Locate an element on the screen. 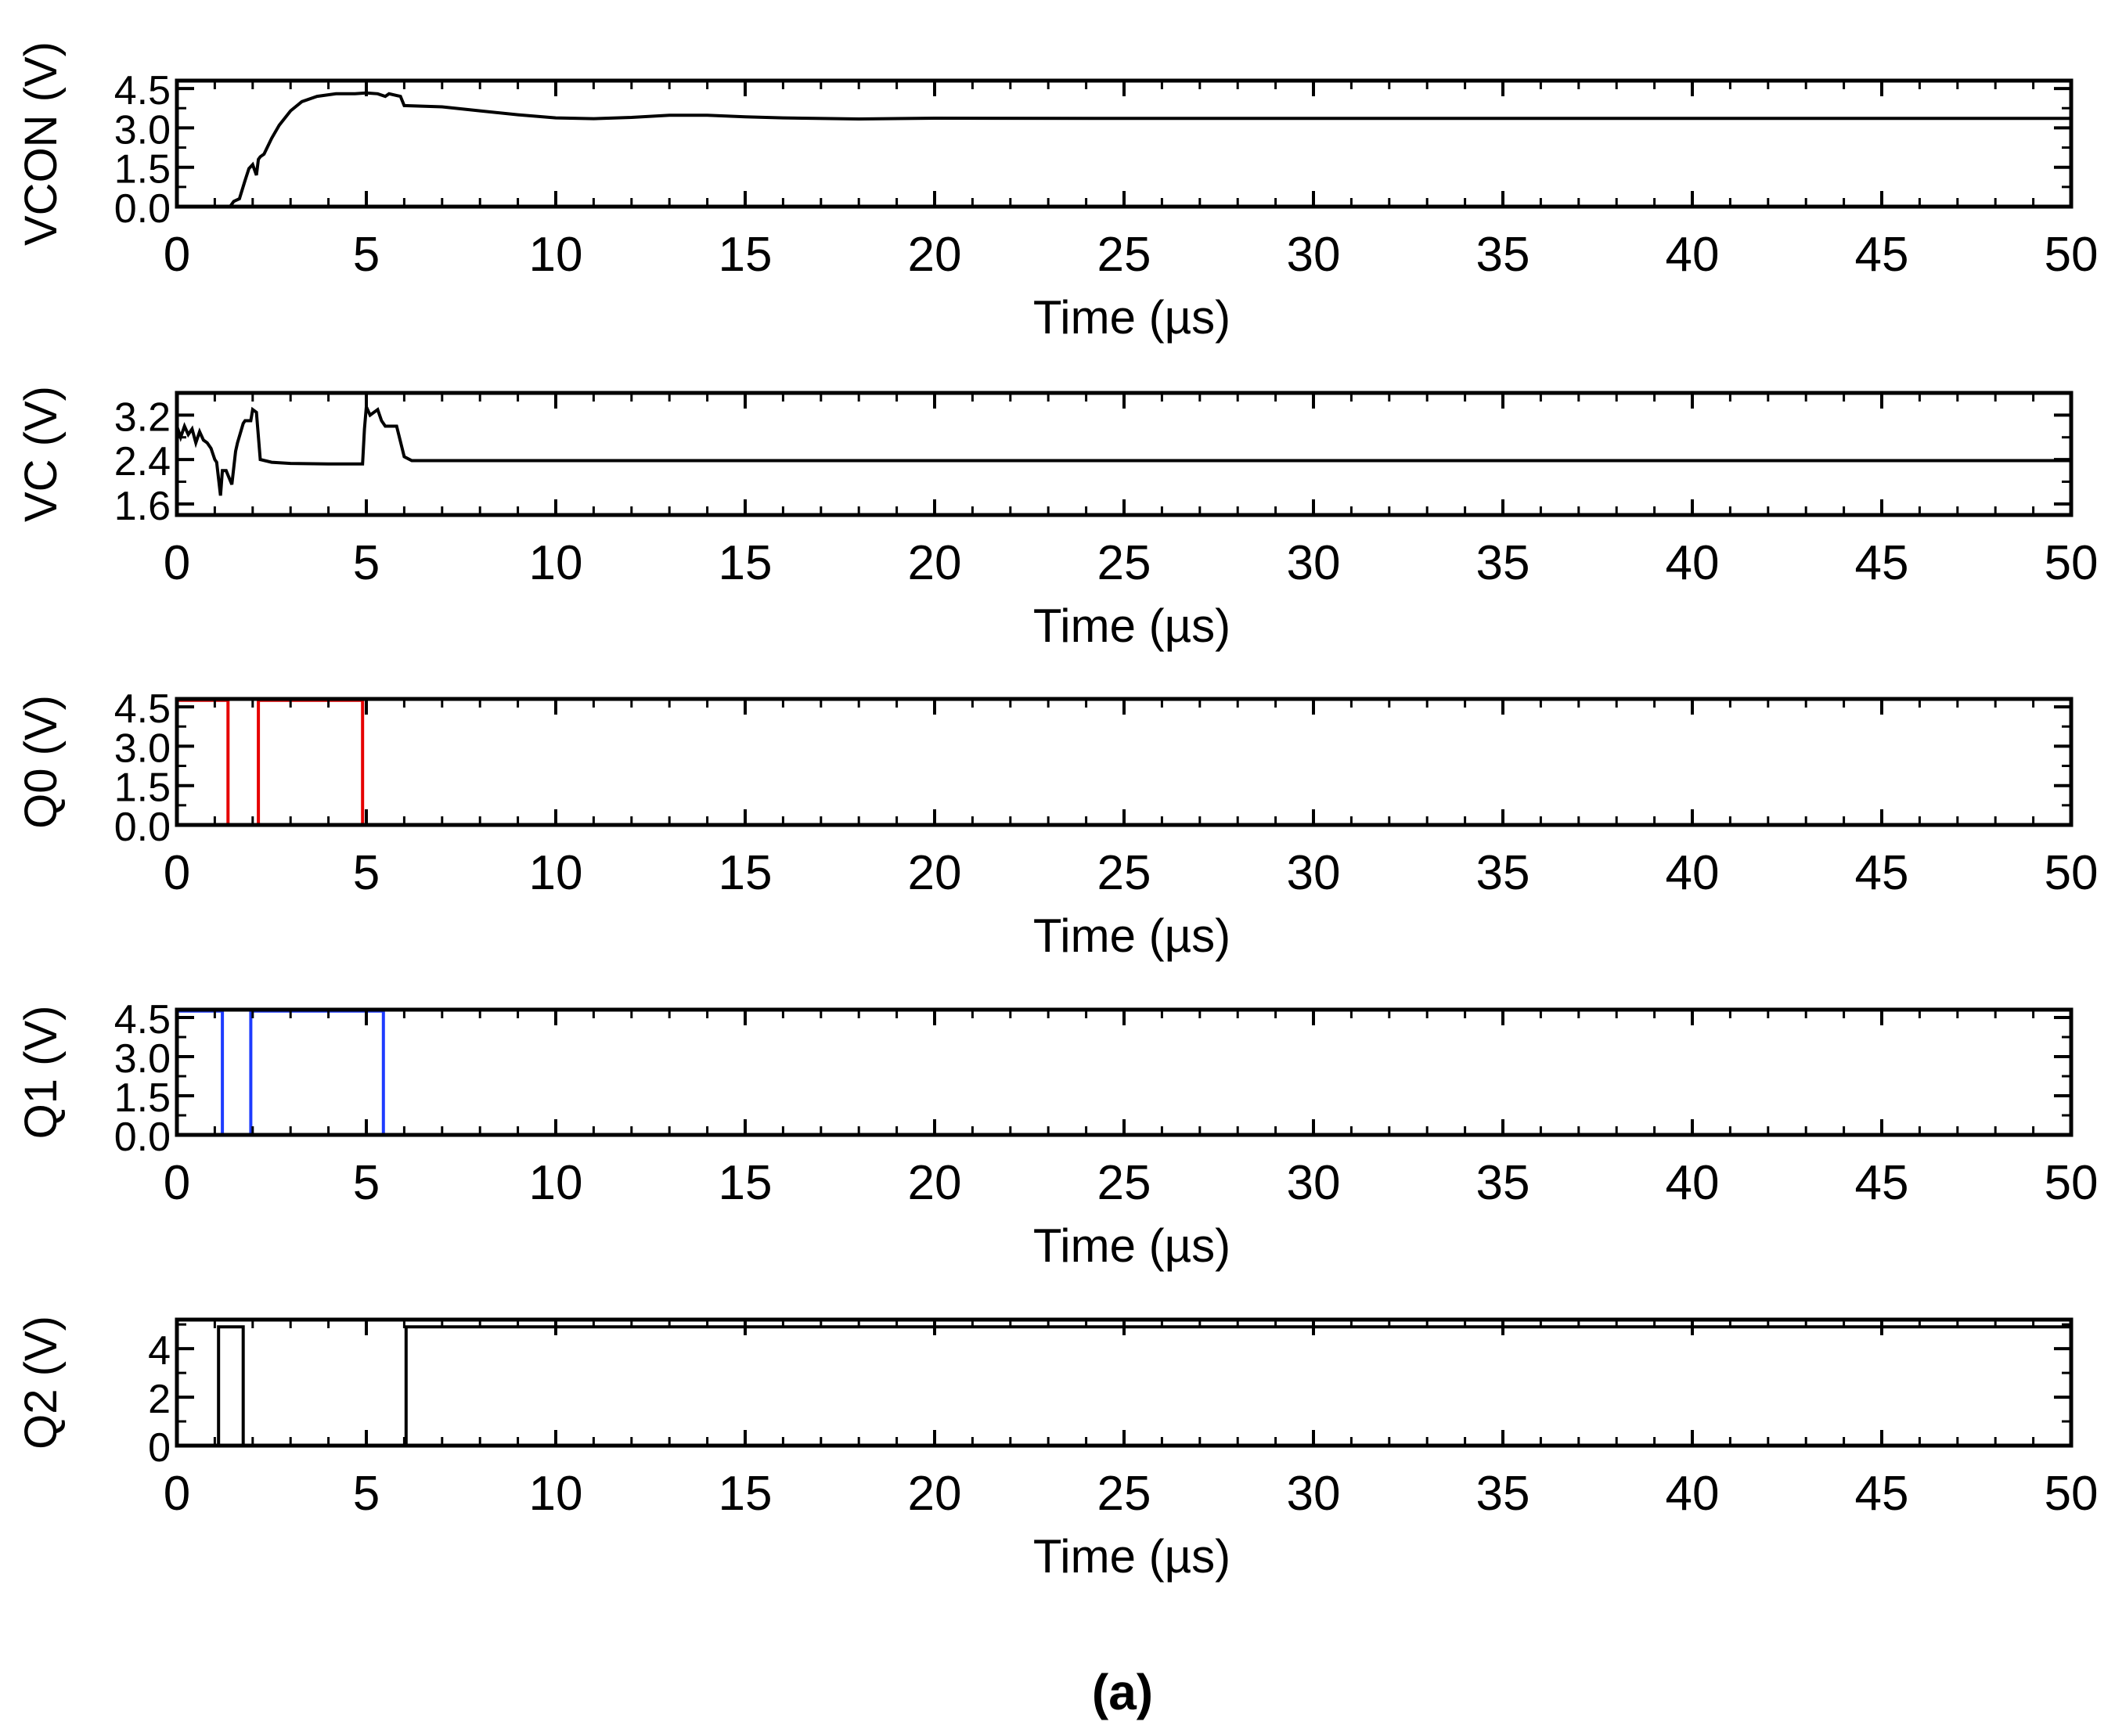  y-tick-label: 3.2 is located at coordinates (142, 417).